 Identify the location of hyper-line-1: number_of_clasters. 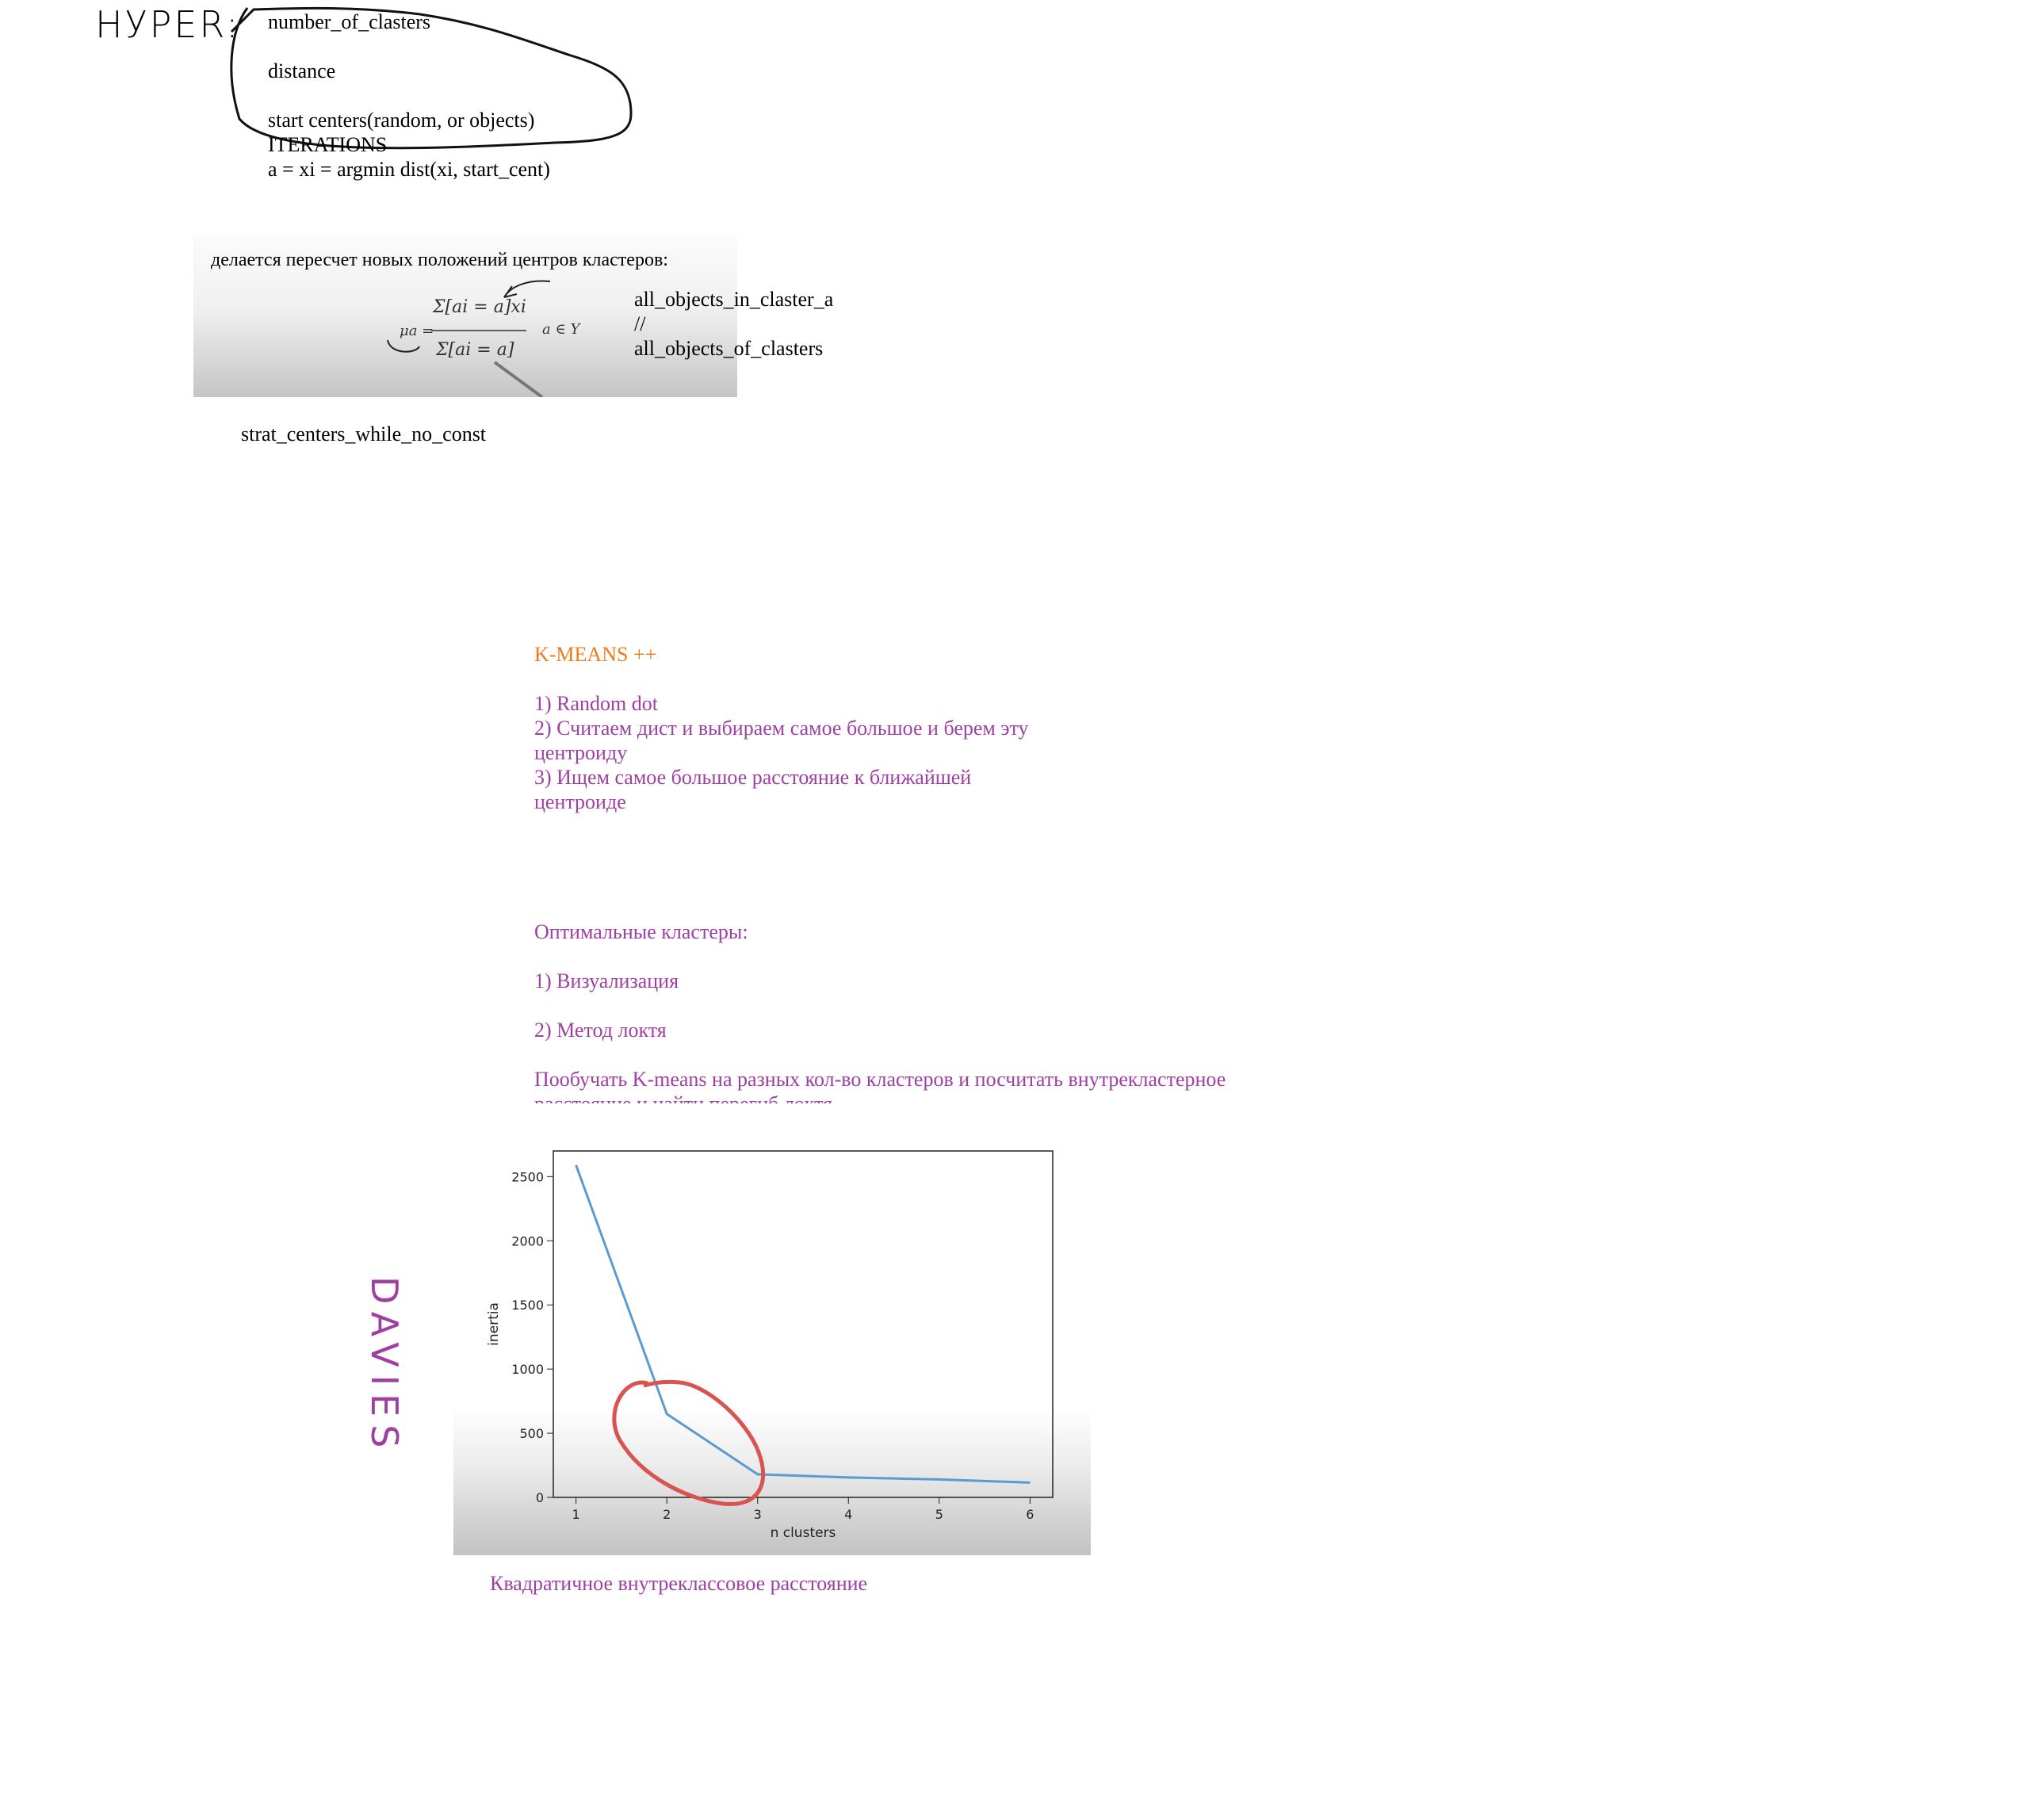
(349, 21).